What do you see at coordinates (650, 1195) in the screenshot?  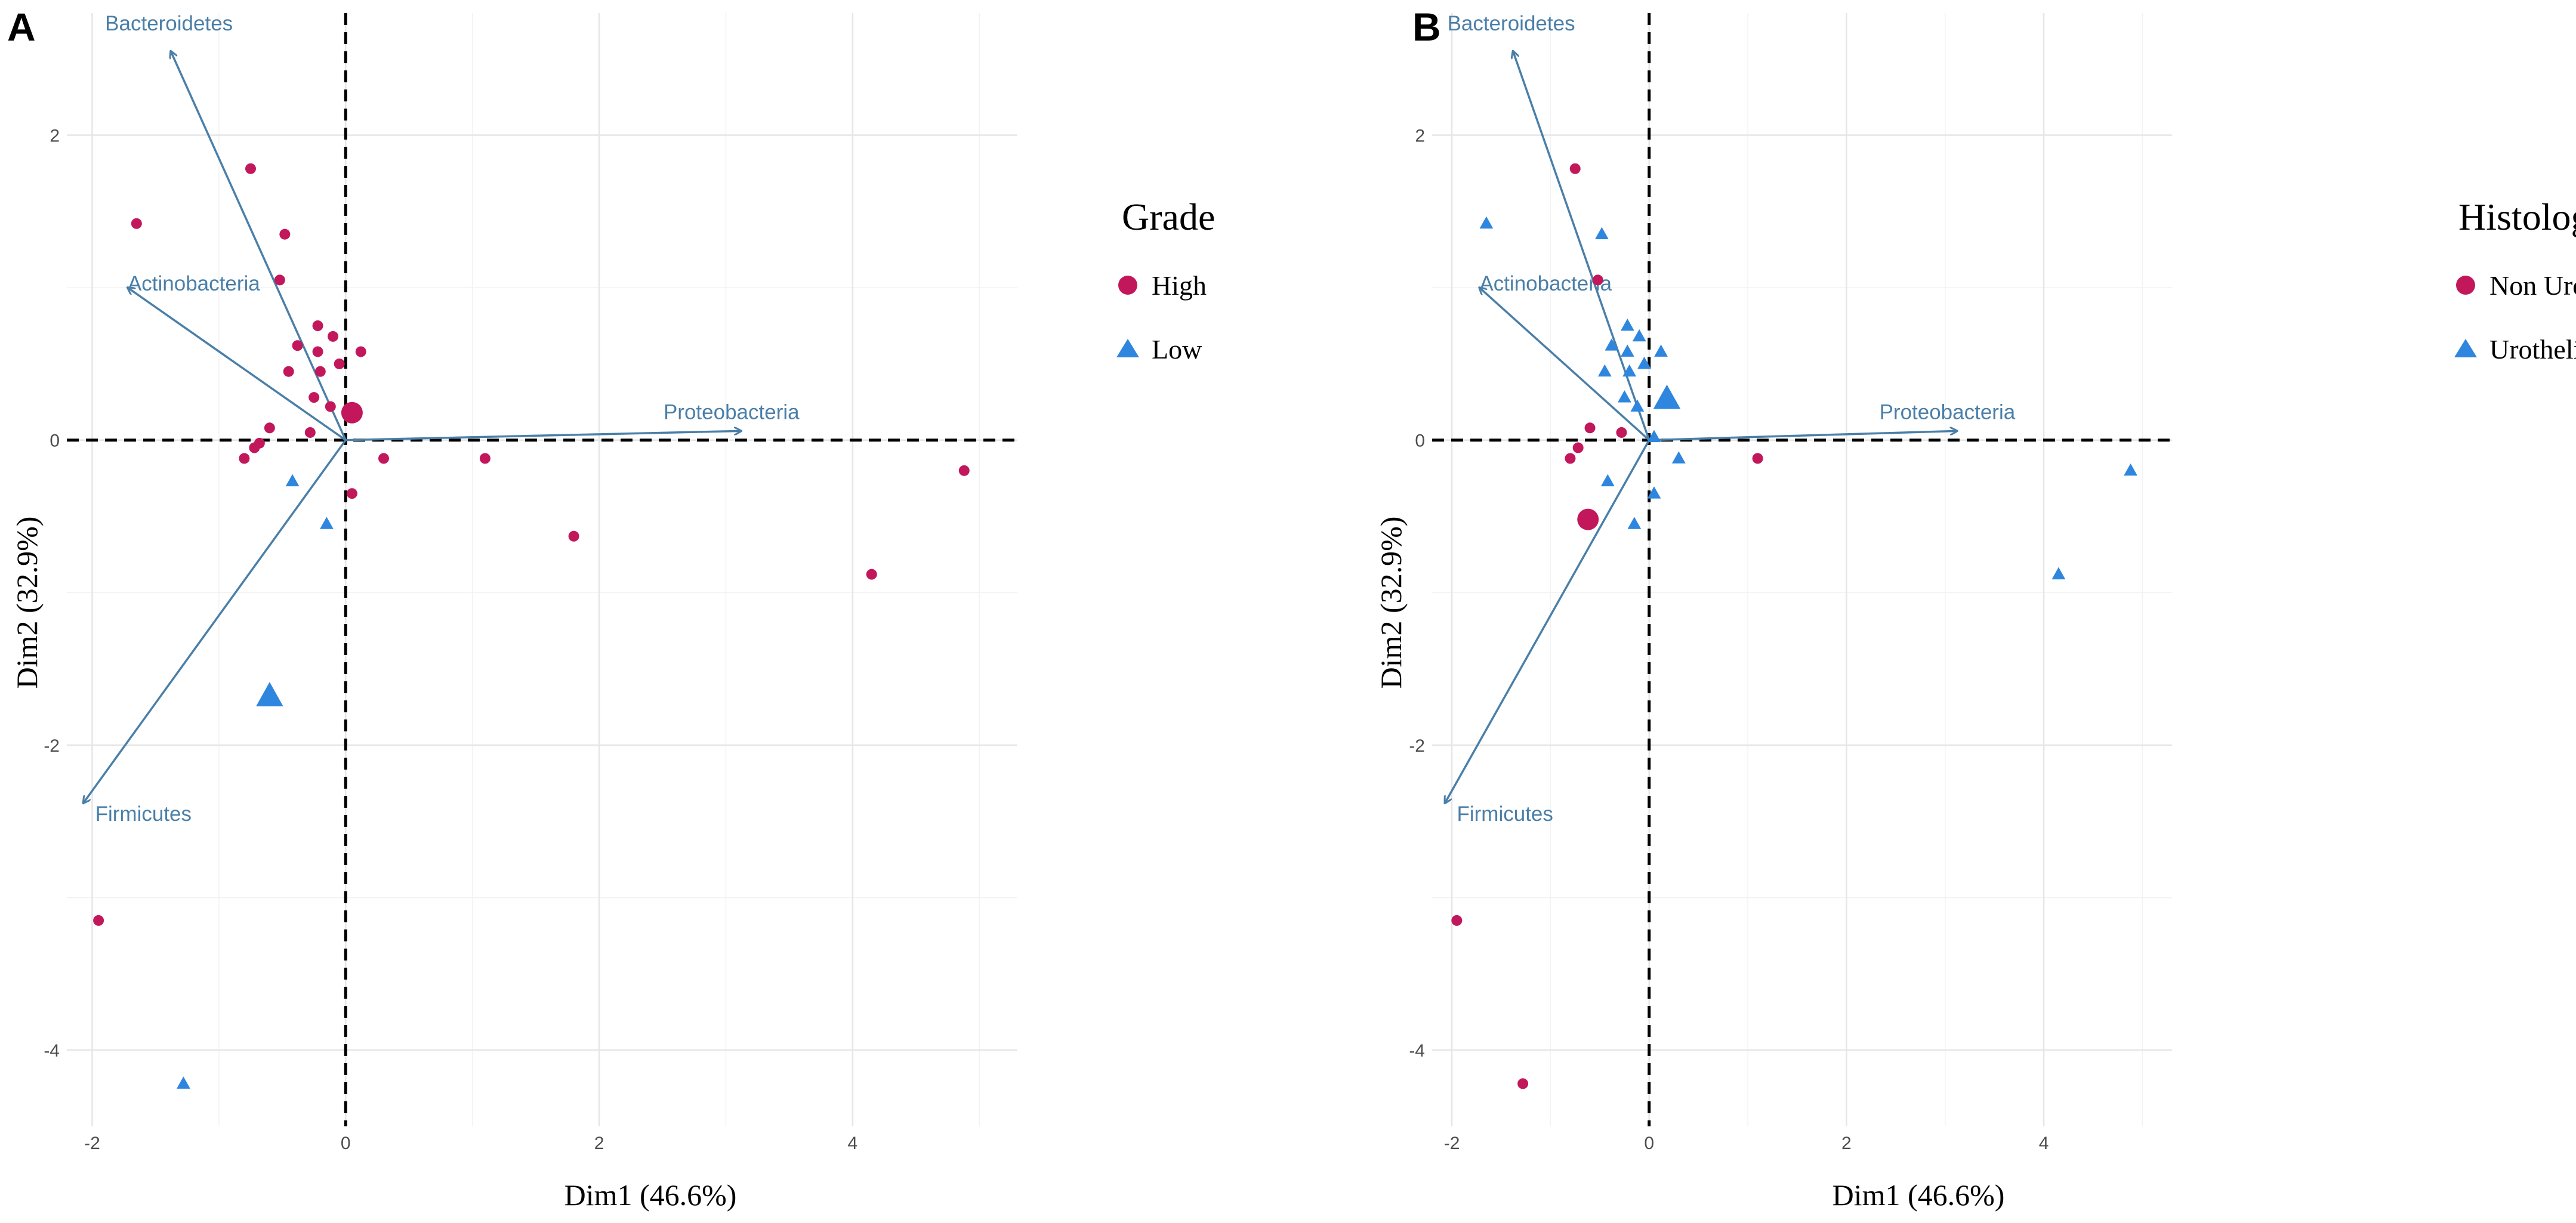 I see `panel-a-x-axis-title: Dim1 (46.6%)` at bounding box center [650, 1195].